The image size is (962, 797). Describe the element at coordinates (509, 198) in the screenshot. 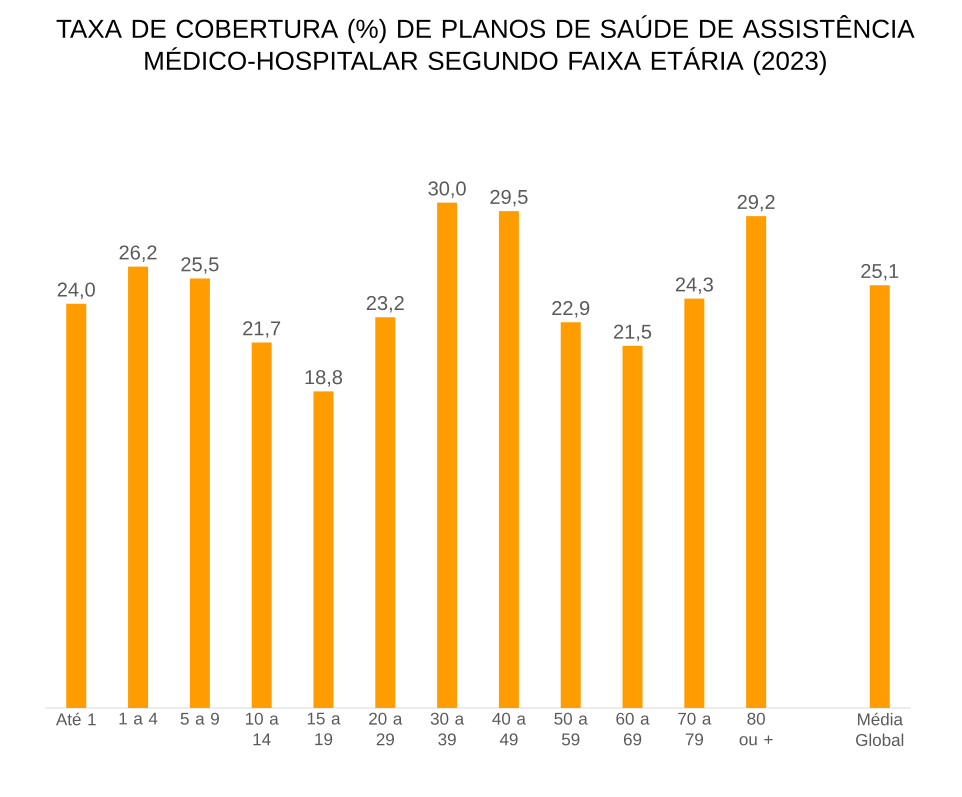

I see `data-label: 29,5` at that location.